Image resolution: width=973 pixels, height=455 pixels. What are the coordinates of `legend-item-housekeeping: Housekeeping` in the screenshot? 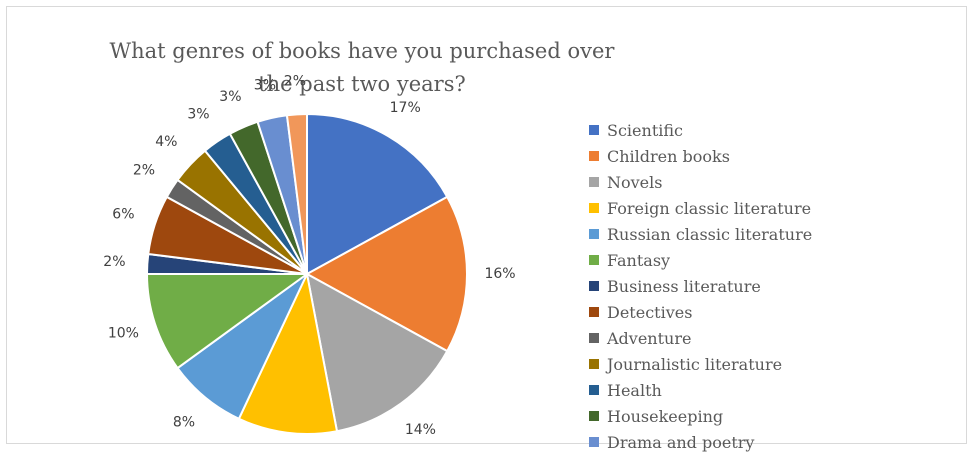 It's located at (700, 416).